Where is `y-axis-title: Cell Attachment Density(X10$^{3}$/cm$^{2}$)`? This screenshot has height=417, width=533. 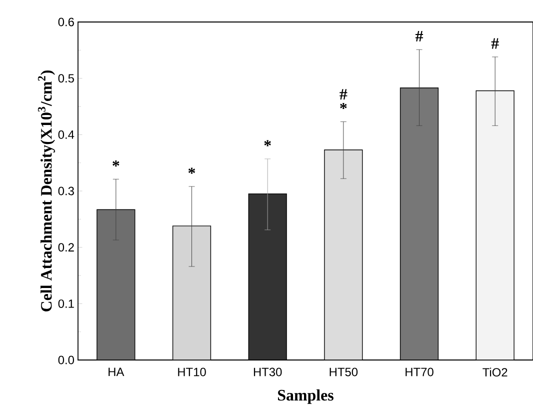 y-axis-title: Cell Attachment Density(X10$^{3}$/cm$^{2}$) is located at coordinates (47, 191).